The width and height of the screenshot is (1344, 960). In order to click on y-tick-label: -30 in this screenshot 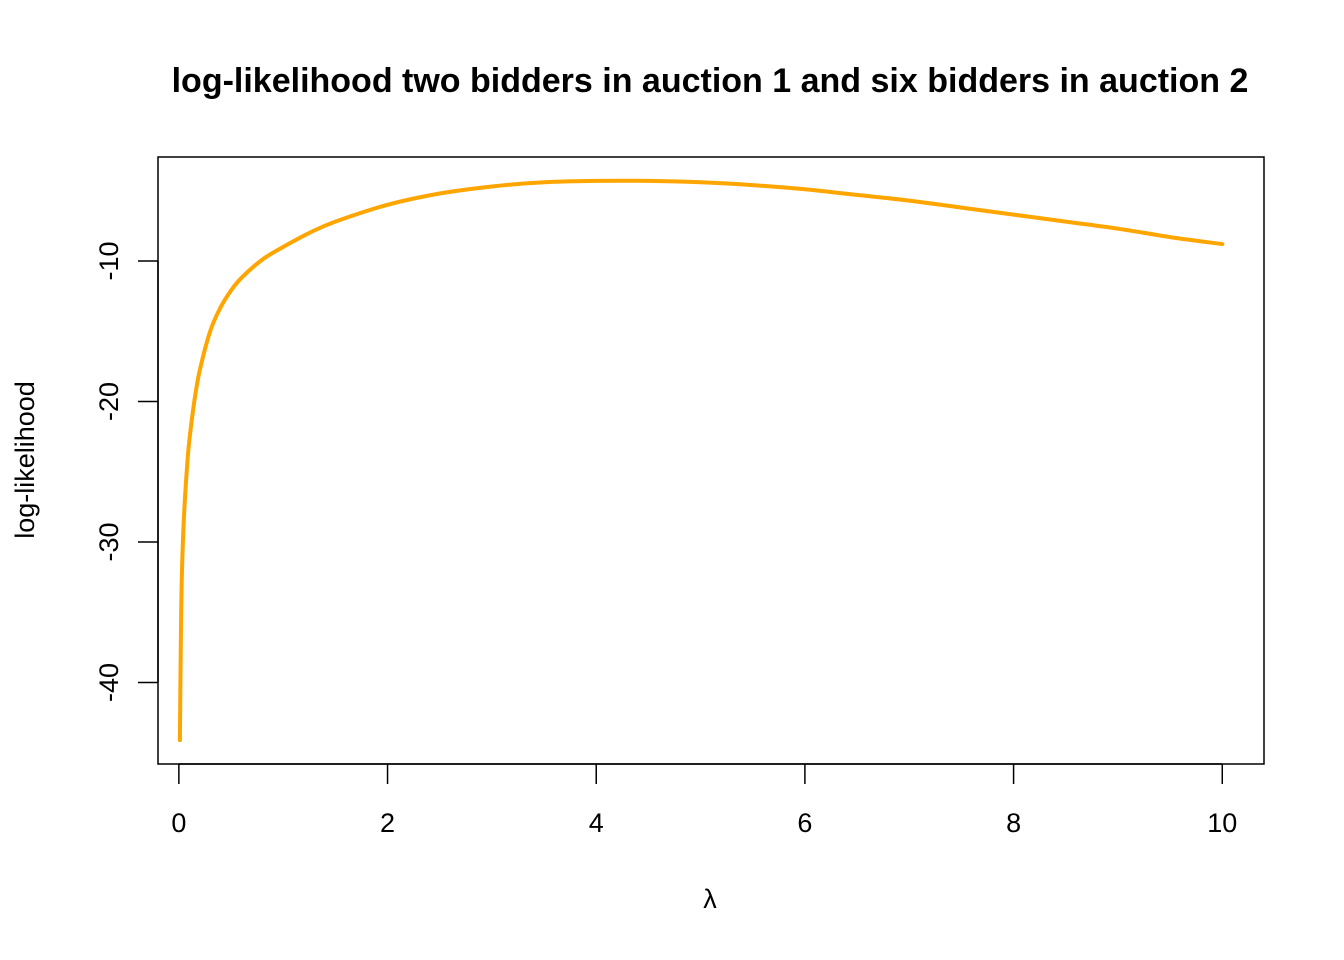, I will do `click(109, 541)`.